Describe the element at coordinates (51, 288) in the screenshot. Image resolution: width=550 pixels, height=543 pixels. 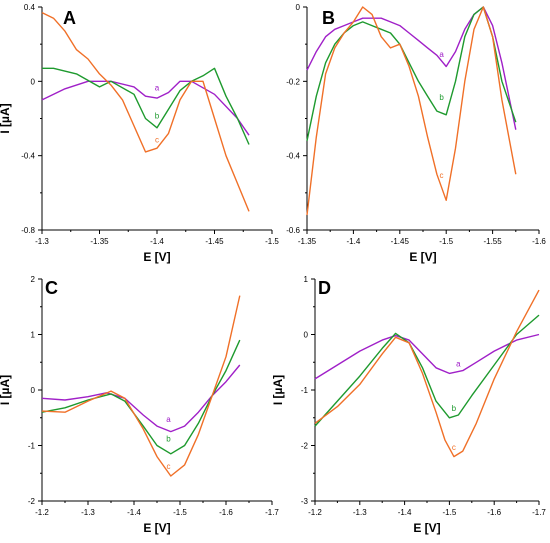
I see `panel-letter: C` at that location.